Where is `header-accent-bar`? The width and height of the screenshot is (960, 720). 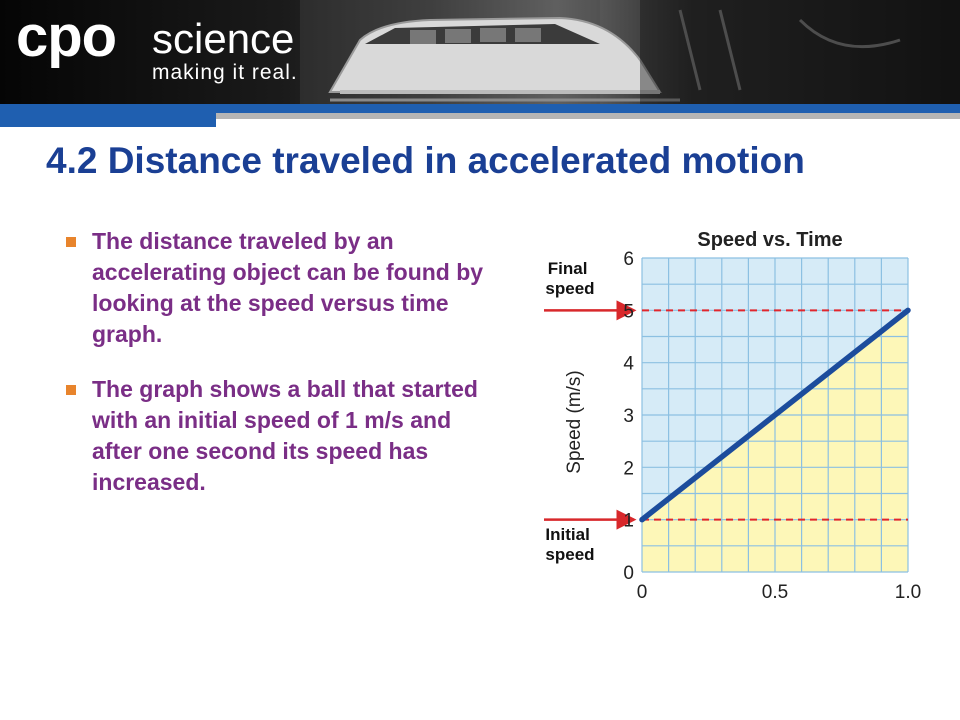
header-accent-bar is located at coordinates (108, 120).